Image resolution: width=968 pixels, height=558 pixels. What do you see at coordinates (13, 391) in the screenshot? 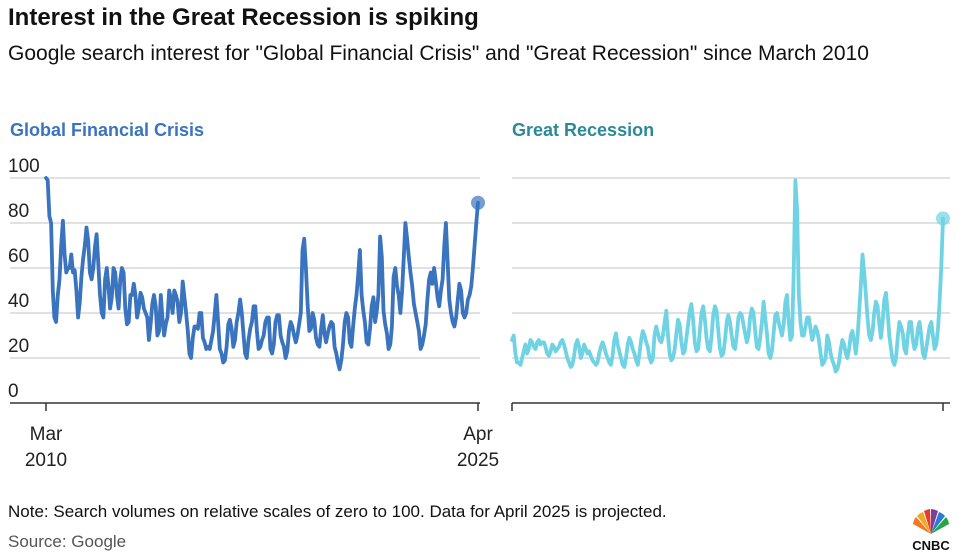
I see `gfc-y-tick-label: 0` at bounding box center [13, 391].